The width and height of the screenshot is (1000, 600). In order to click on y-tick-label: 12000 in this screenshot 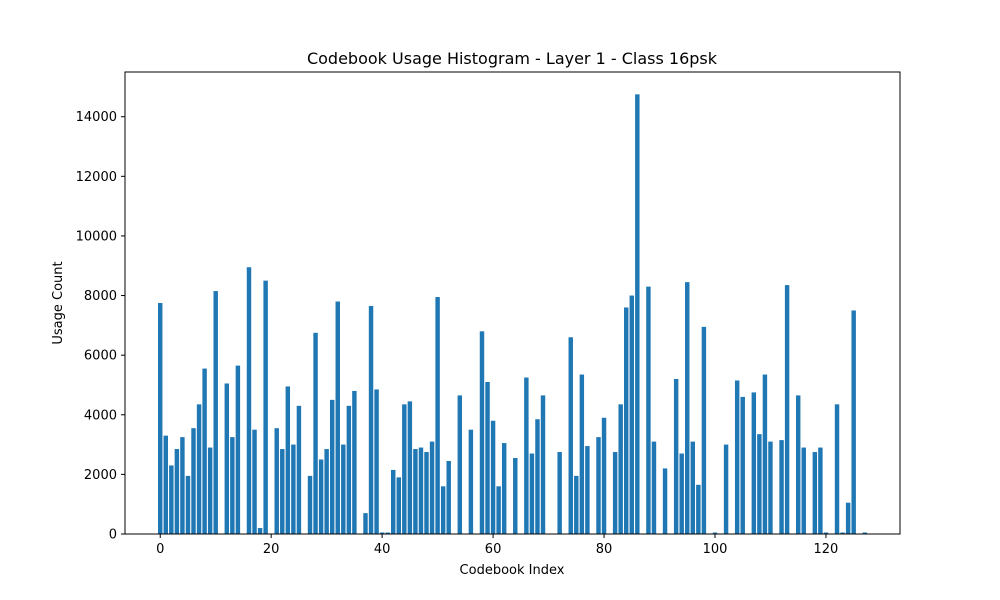, I will do `click(96, 177)`.